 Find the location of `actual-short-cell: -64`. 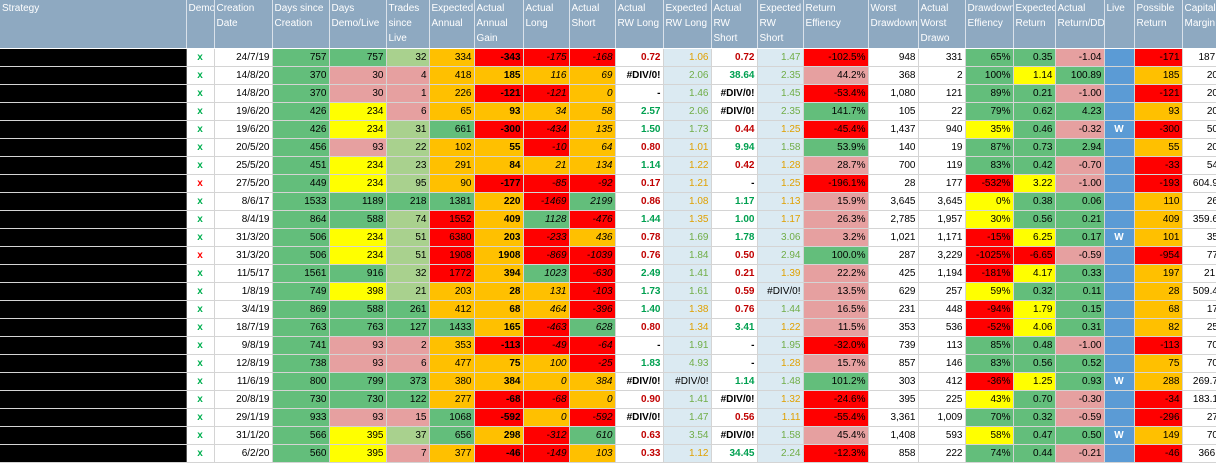

actual-short-cell: -64 is located at coordinates (592, 345).